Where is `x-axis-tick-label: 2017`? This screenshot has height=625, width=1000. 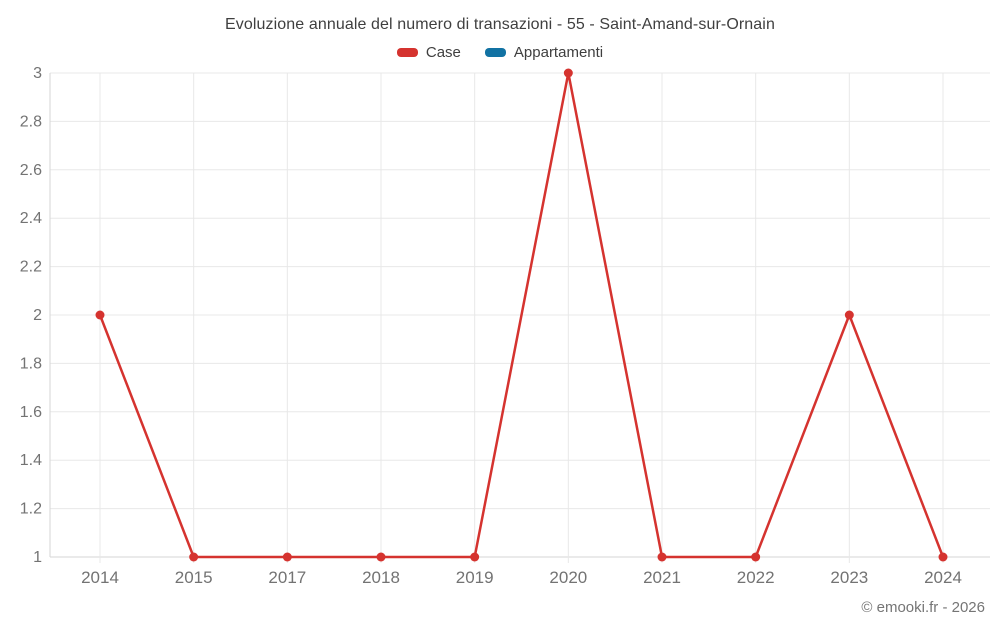 x-axis-tick-label: 2017 is located at coordinates (287, 577).